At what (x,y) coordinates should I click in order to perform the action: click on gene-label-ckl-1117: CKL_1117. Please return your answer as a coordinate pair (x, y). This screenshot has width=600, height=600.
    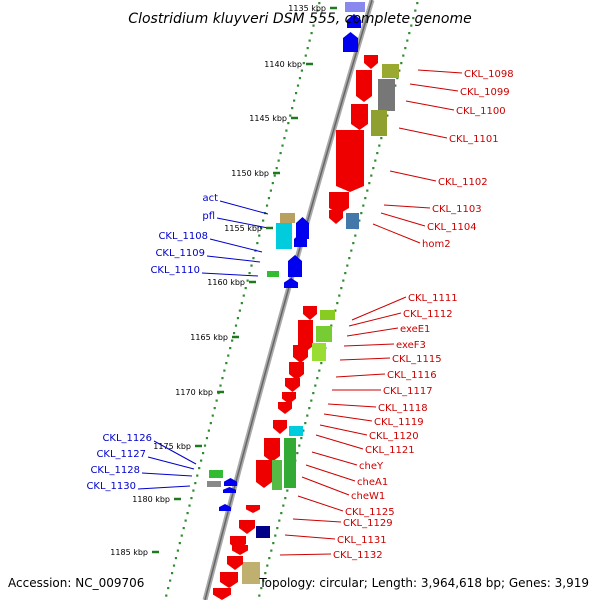
    Looking at the image, I should click on (408, 391).